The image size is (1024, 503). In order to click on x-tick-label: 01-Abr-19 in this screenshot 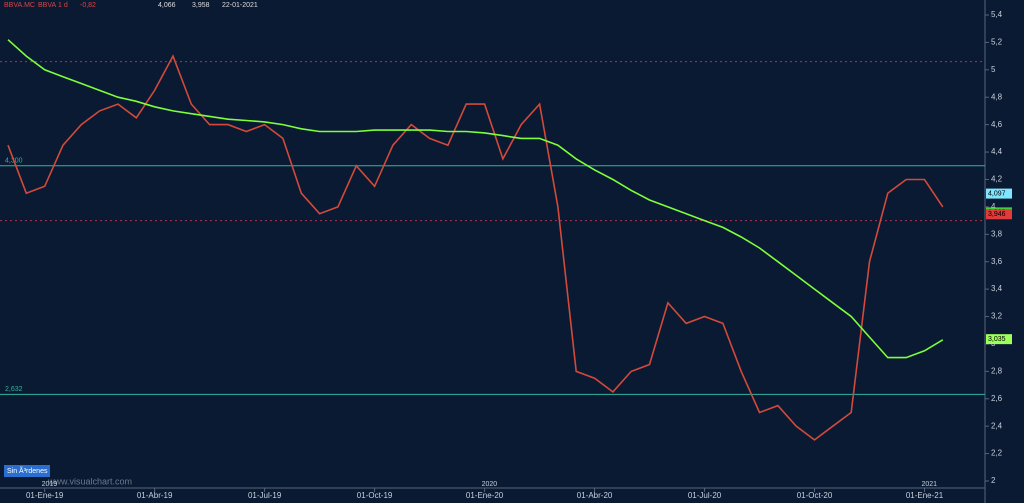, I will do `click(155, 495)`.